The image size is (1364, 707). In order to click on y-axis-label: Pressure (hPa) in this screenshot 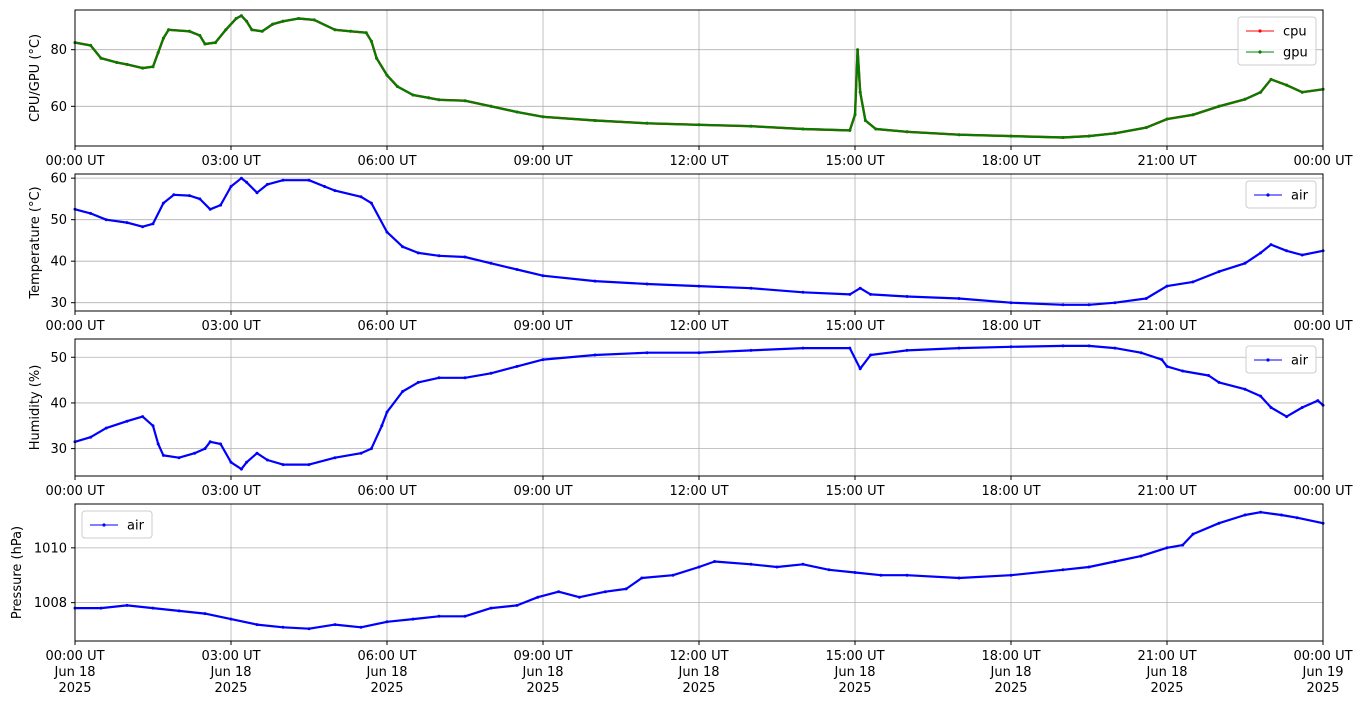, I will do `click(17, 572)`.